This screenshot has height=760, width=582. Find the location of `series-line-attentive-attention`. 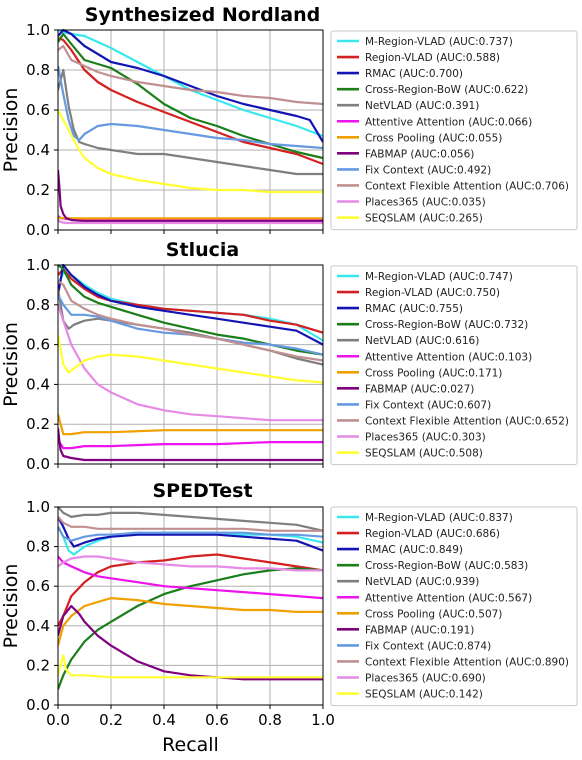

series-line-attentive-attention is located at coordinates (190, 444).